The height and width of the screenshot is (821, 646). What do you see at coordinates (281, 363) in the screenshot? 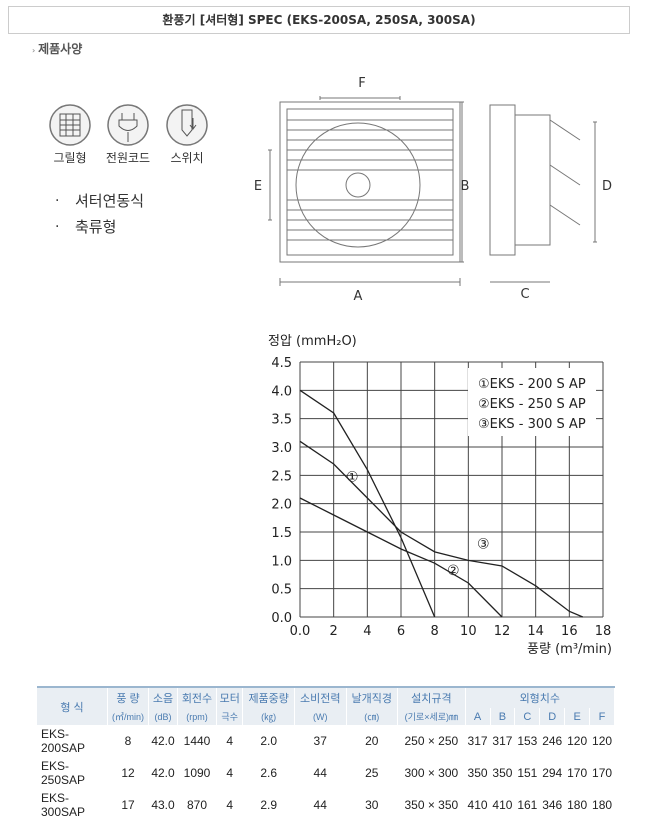
I see `y-tick-label: 4.5` at bounding box center [281, 363].